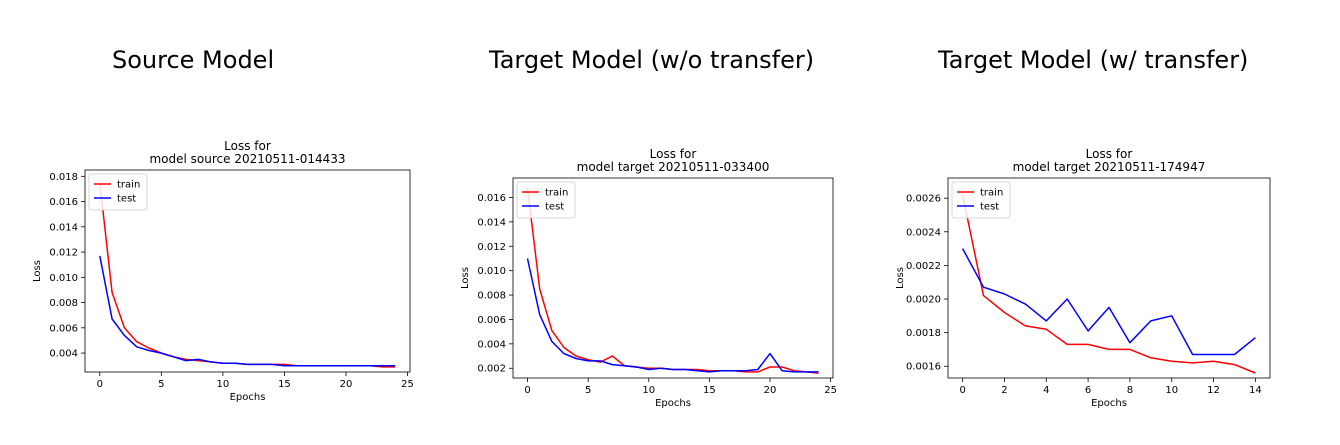 The height and width of the screenshot is (445, 1340). What do you see at coordinates (491, 369) in the screenshot?
I see `y-tick-label: 0.002` at bounding box center [491, 369].